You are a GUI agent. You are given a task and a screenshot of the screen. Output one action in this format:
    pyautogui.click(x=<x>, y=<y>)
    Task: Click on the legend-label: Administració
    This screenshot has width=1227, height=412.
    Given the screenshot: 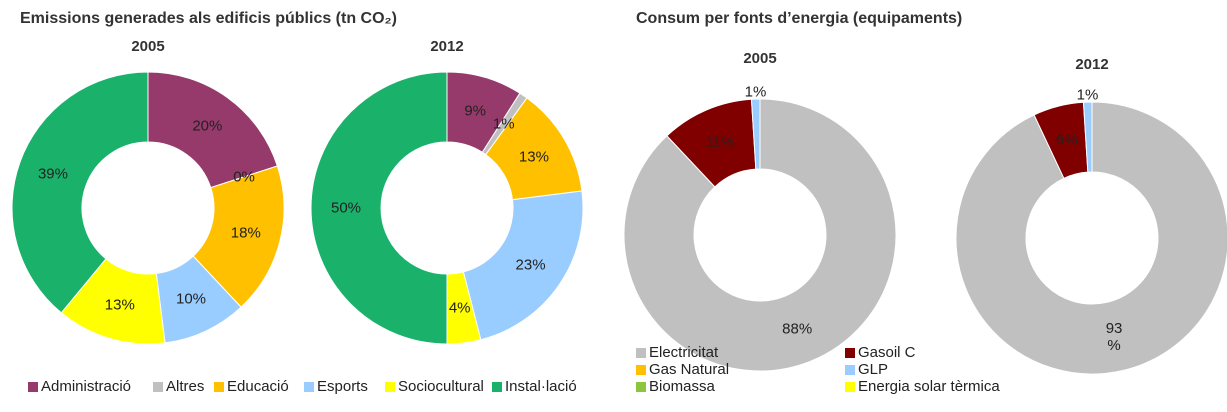 What is the action you would take?
    pyautogui.click(x=86, y=386)
    